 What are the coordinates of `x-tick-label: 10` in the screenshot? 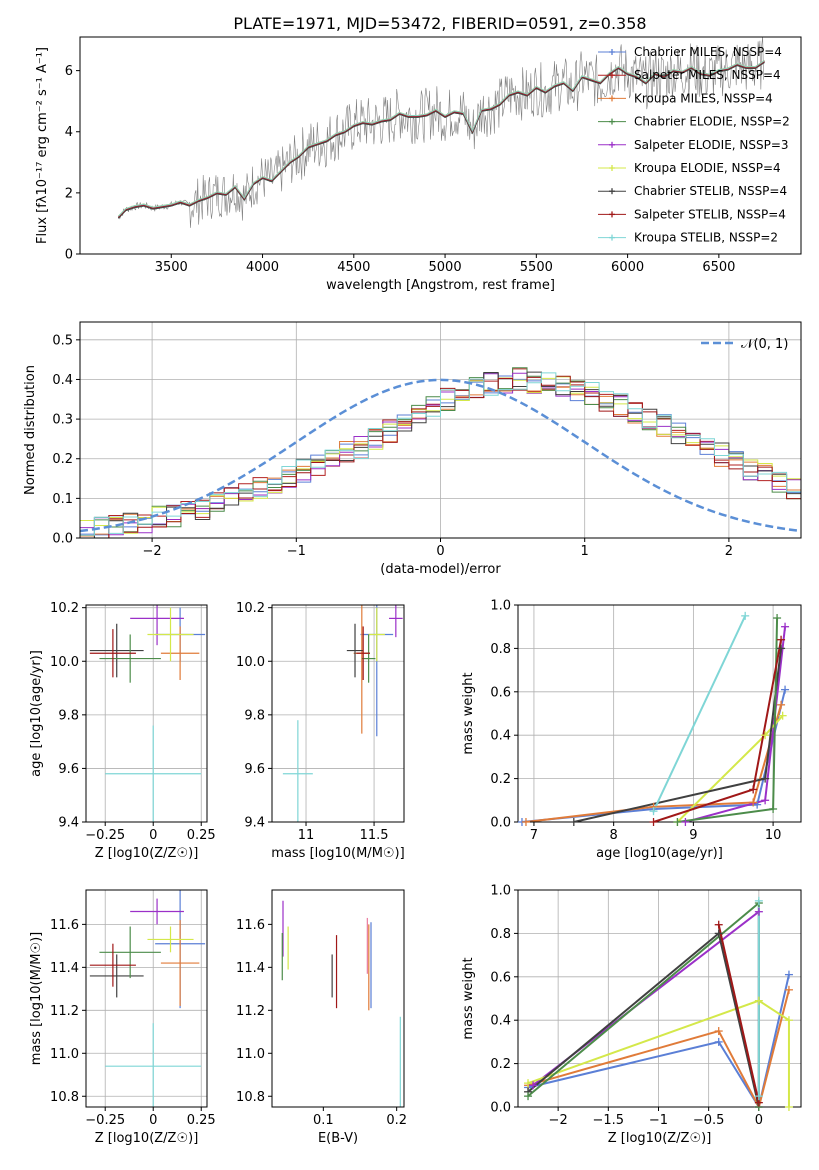 It's located at (773, 835).